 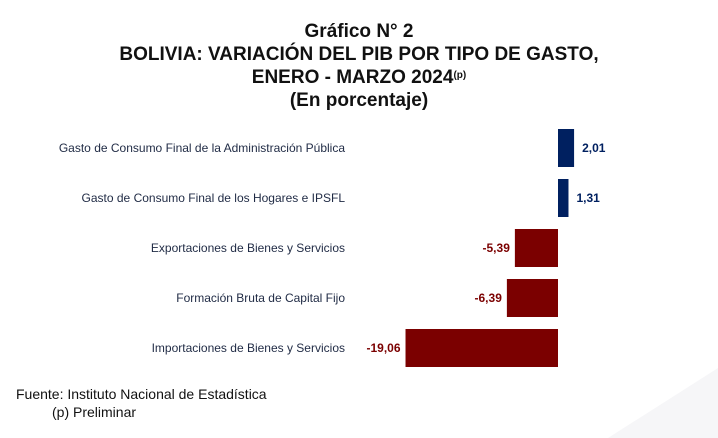 I want to click on value-label-3: -6,39, so click(x=489, y=298).